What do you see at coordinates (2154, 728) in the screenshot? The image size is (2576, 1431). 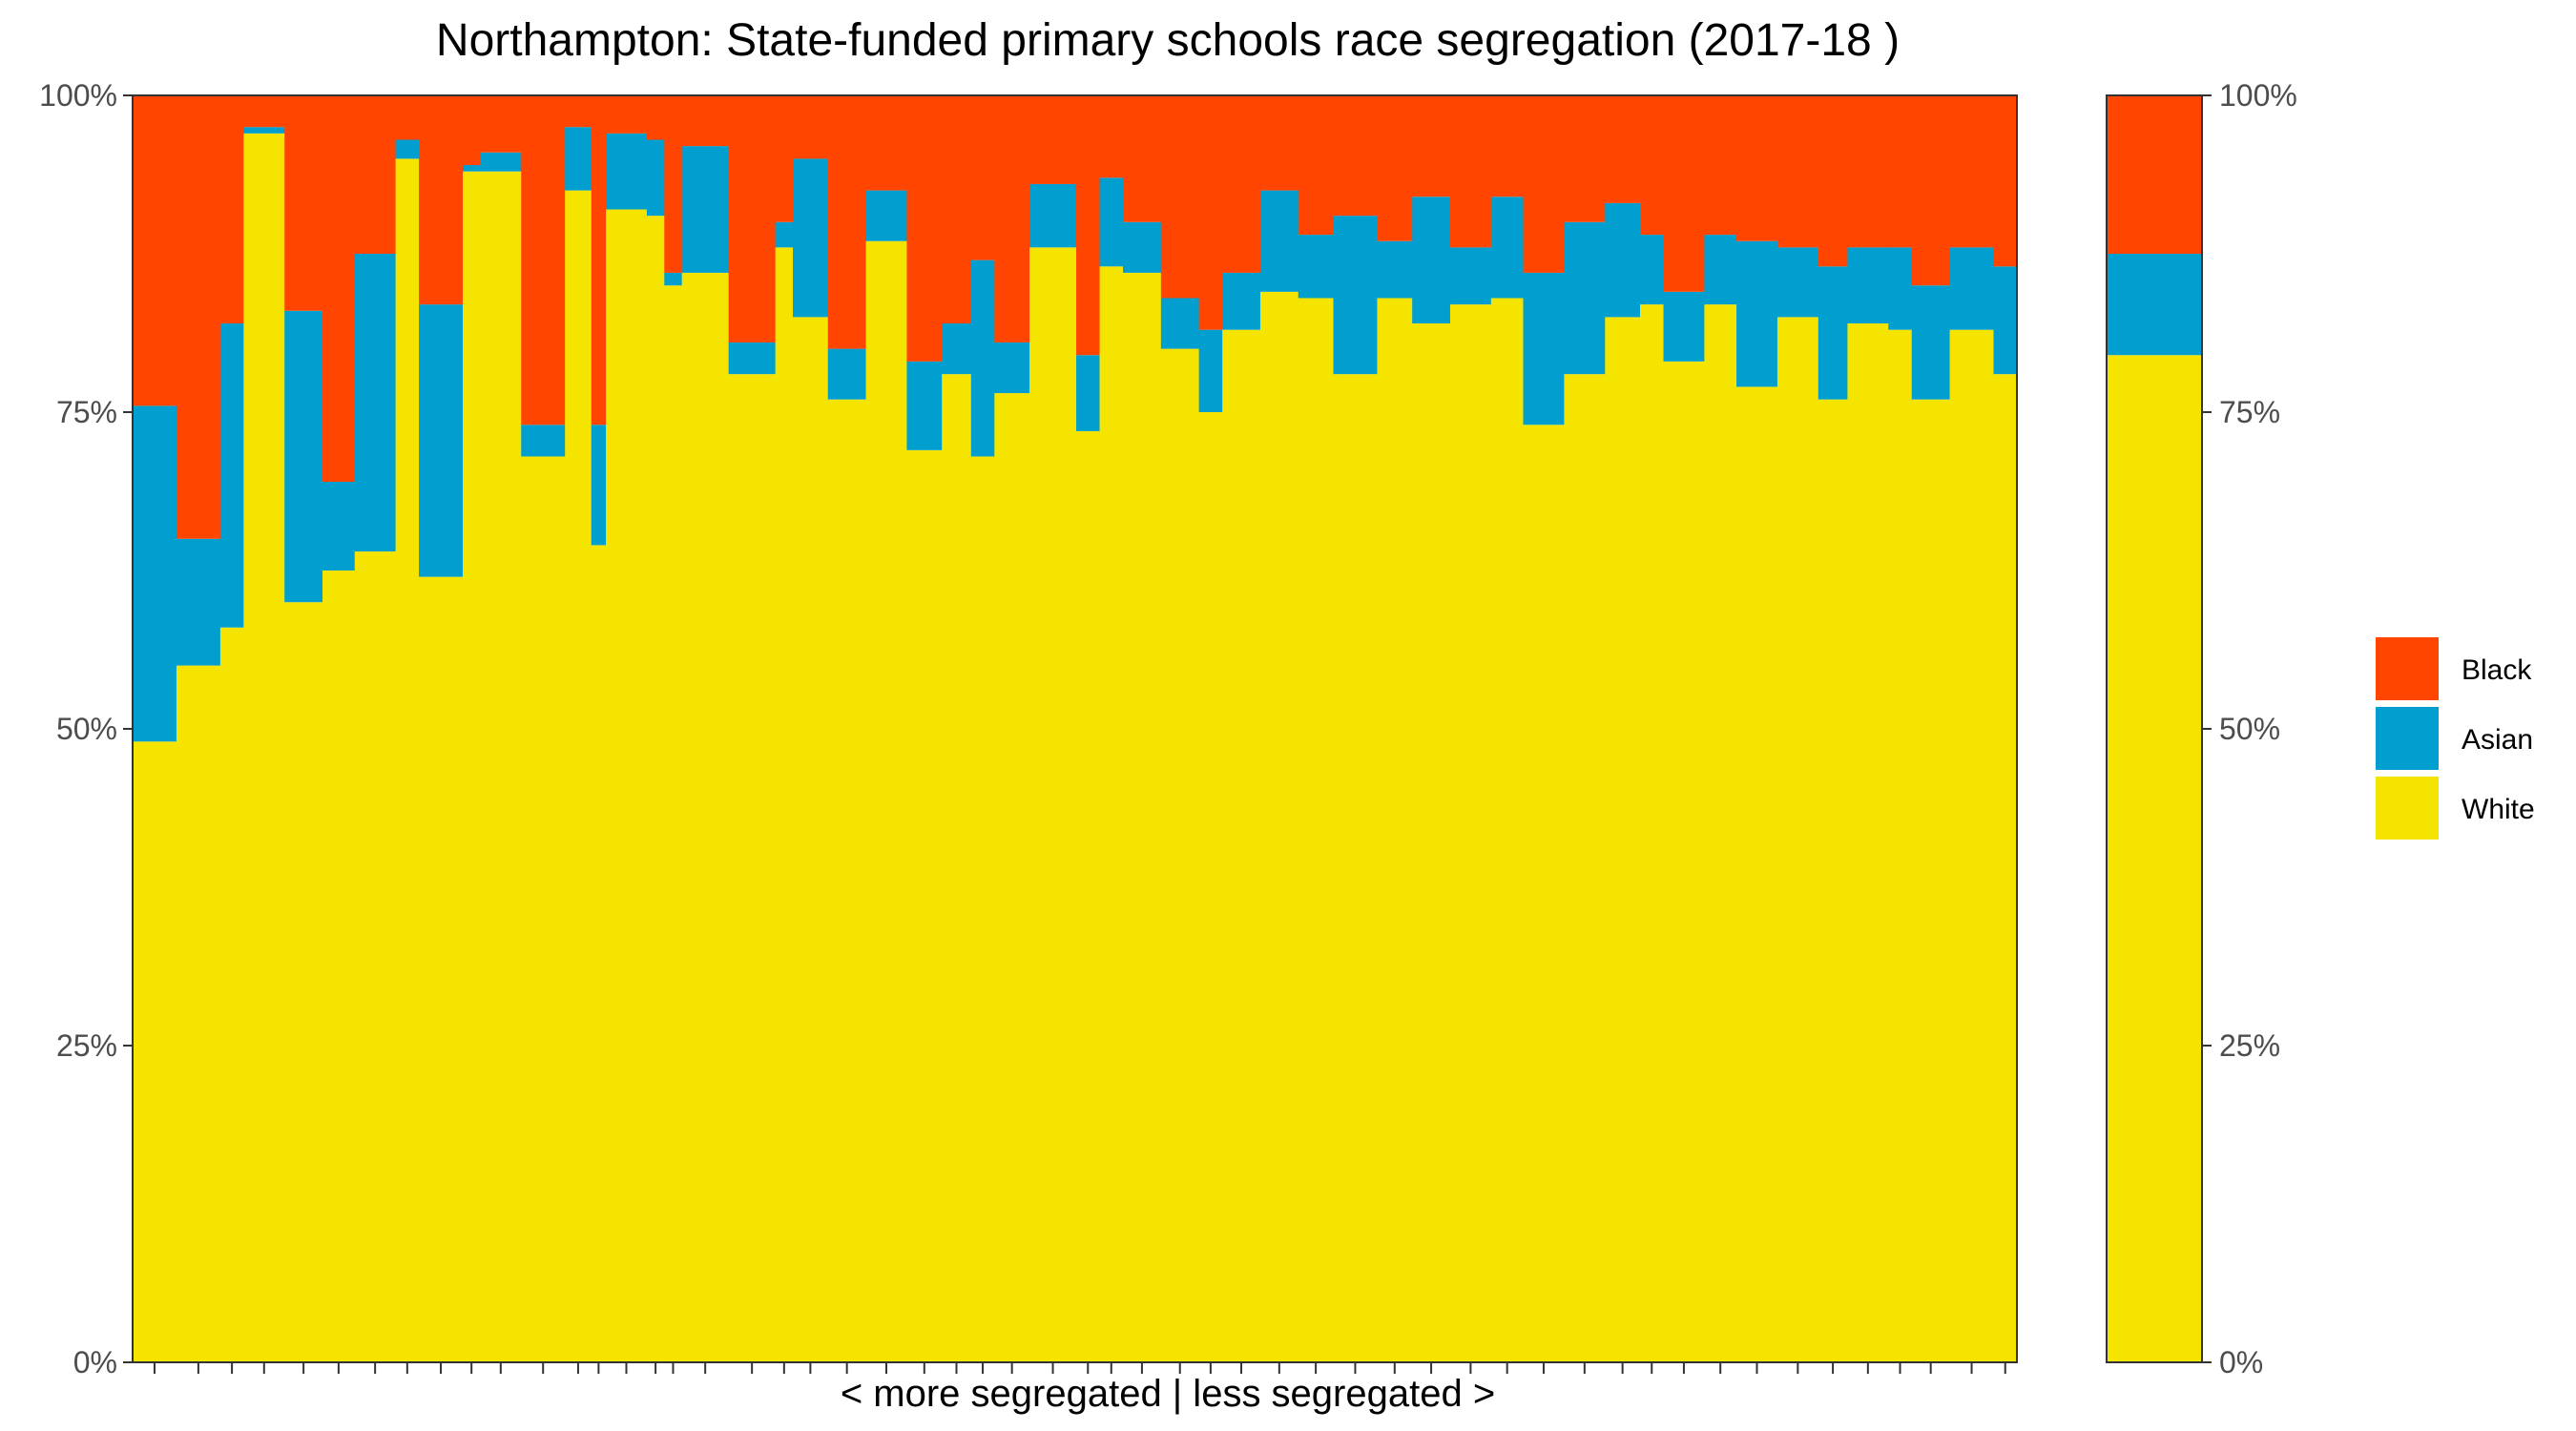 I see `overall-panel-border` at bounding box center [2154, 728].